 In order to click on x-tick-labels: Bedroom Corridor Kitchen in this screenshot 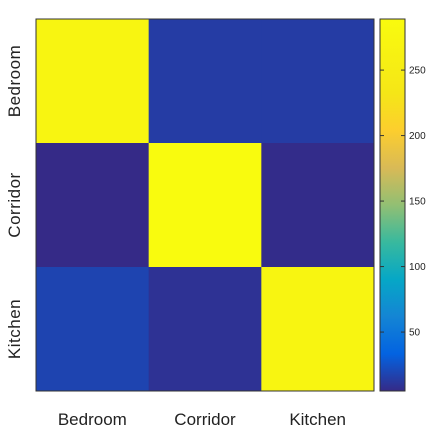, I will do `click(202, 419)`.